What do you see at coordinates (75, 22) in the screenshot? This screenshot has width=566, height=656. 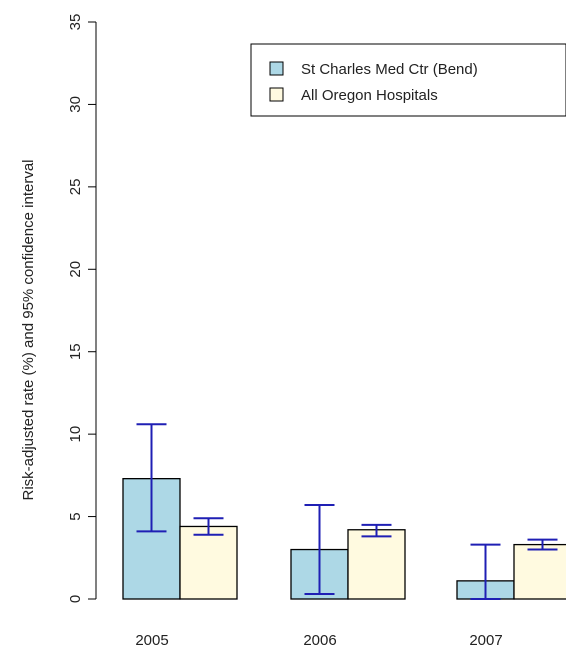 I see `y-tick-label: 35` at bounding box center [75, 22].